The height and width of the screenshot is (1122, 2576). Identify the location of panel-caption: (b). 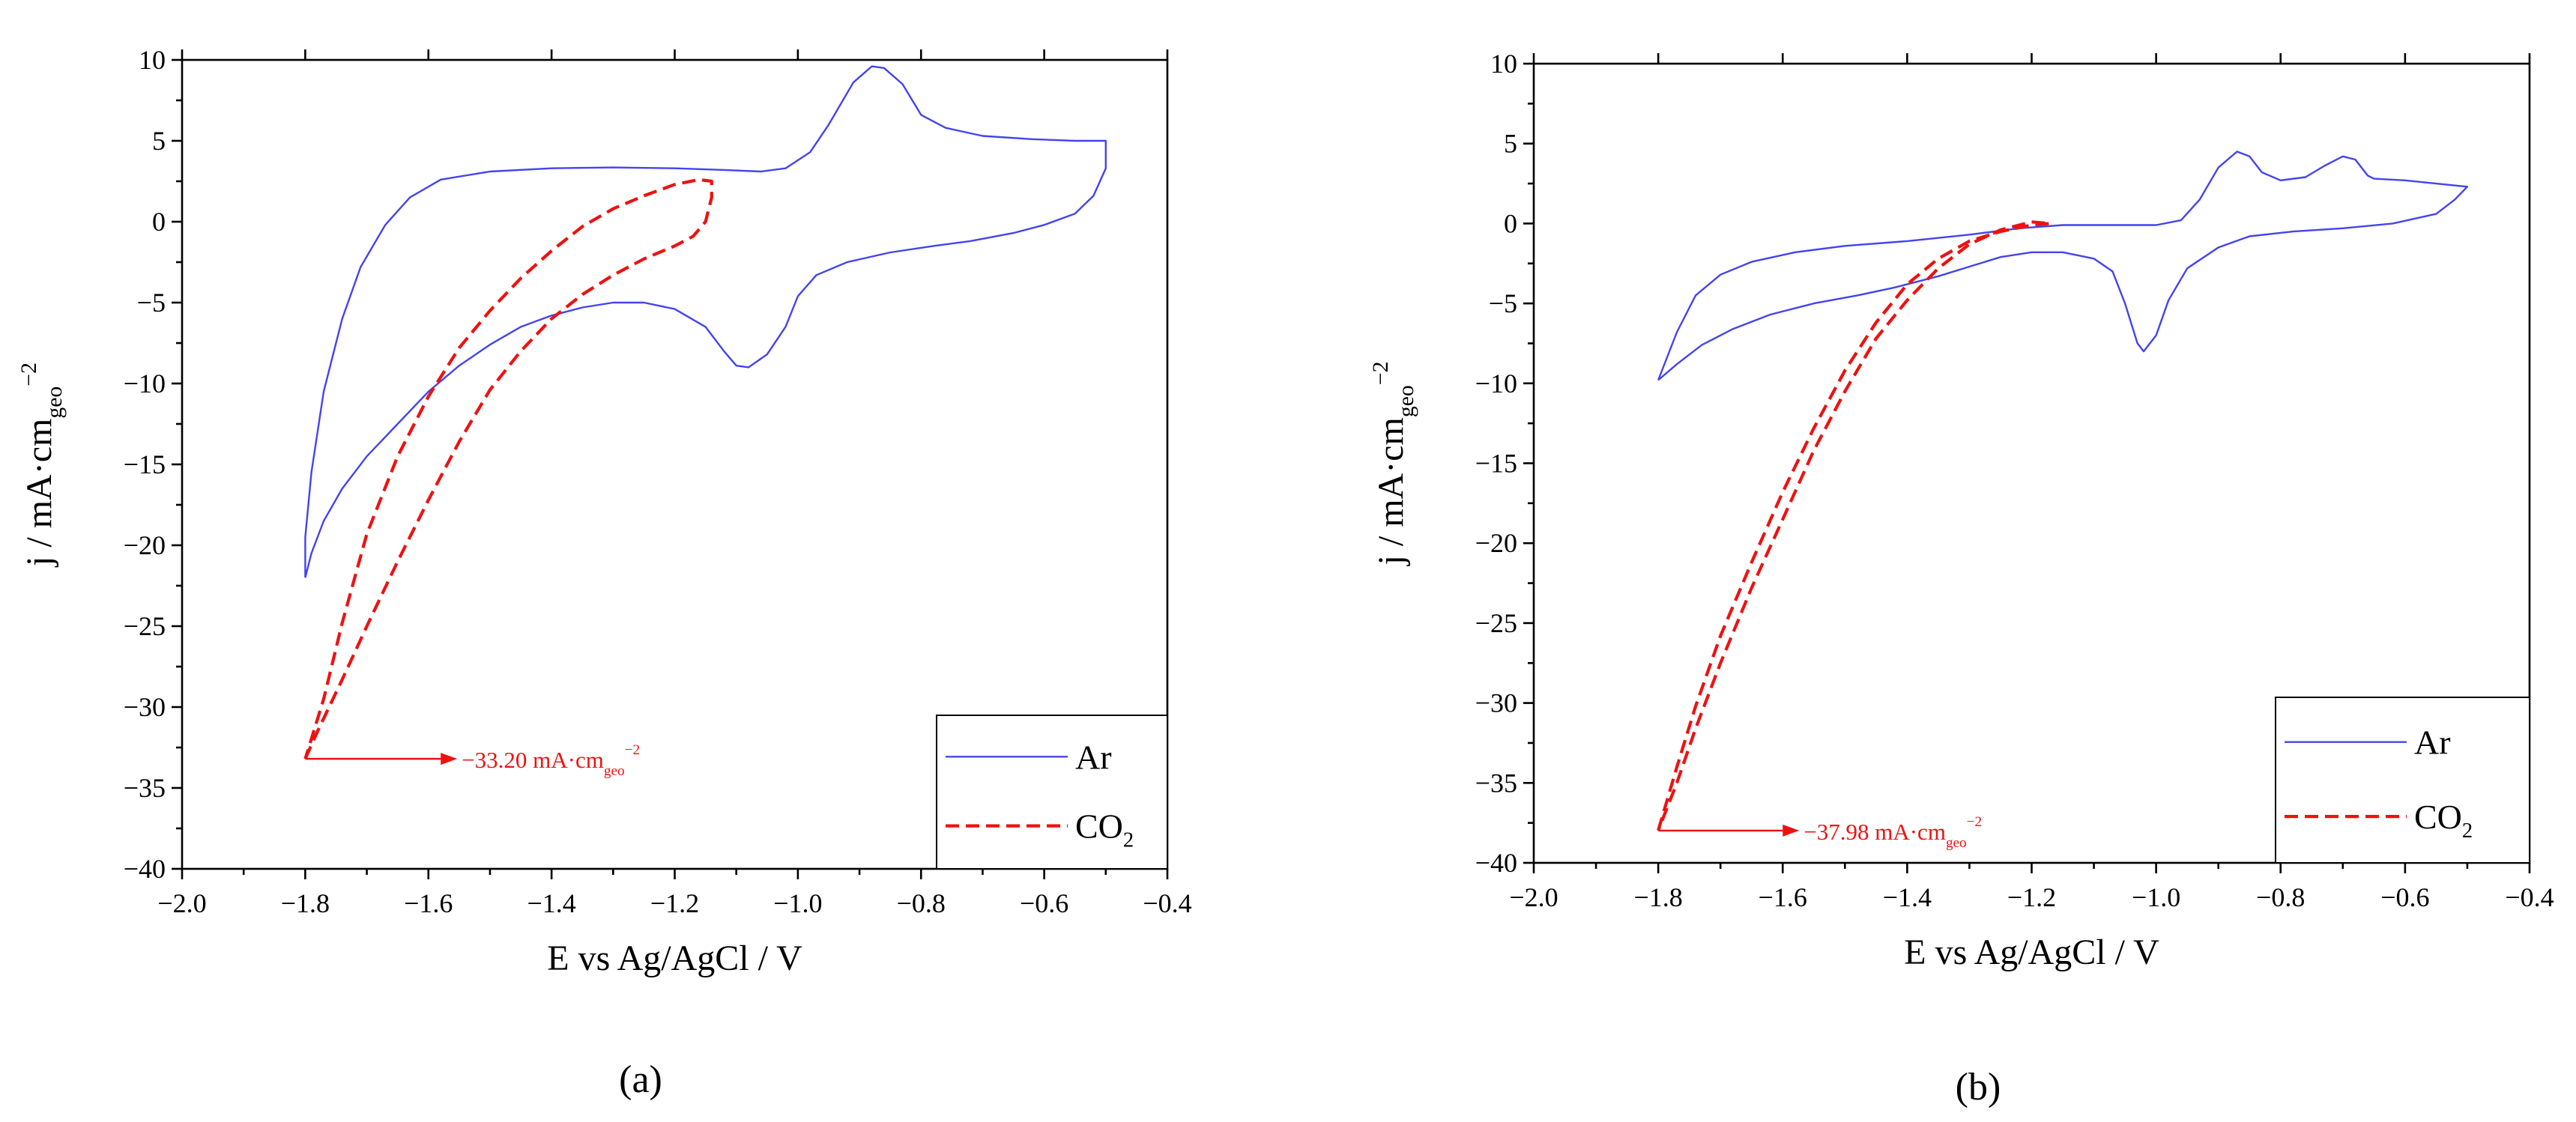
(1978, 1087).